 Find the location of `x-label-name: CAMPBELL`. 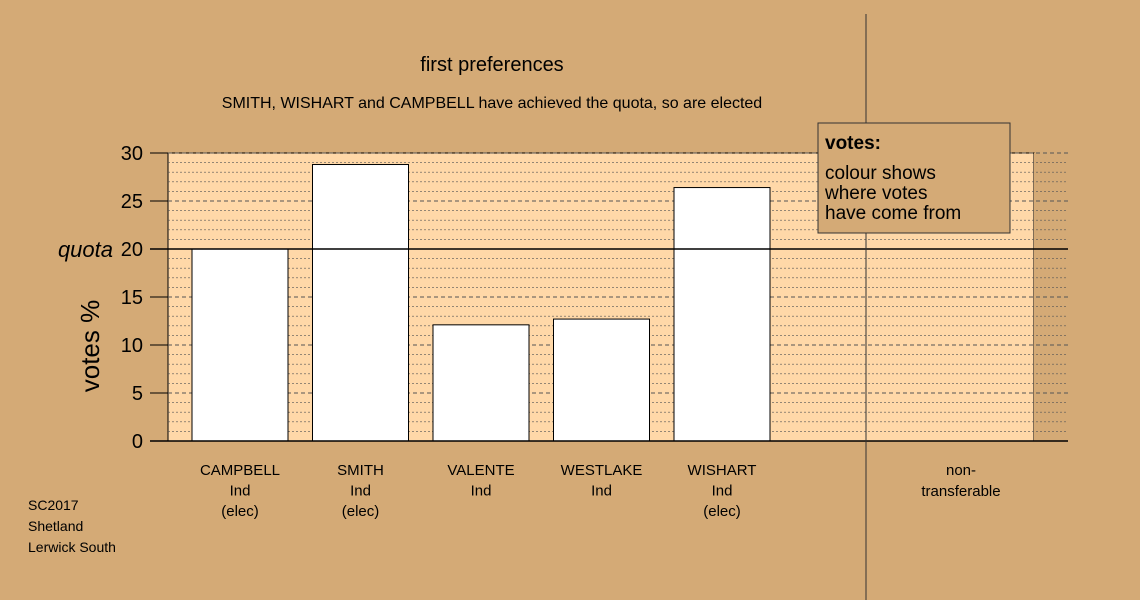

x-label-name: CAMPBELL is located at coordinates (240, 470).